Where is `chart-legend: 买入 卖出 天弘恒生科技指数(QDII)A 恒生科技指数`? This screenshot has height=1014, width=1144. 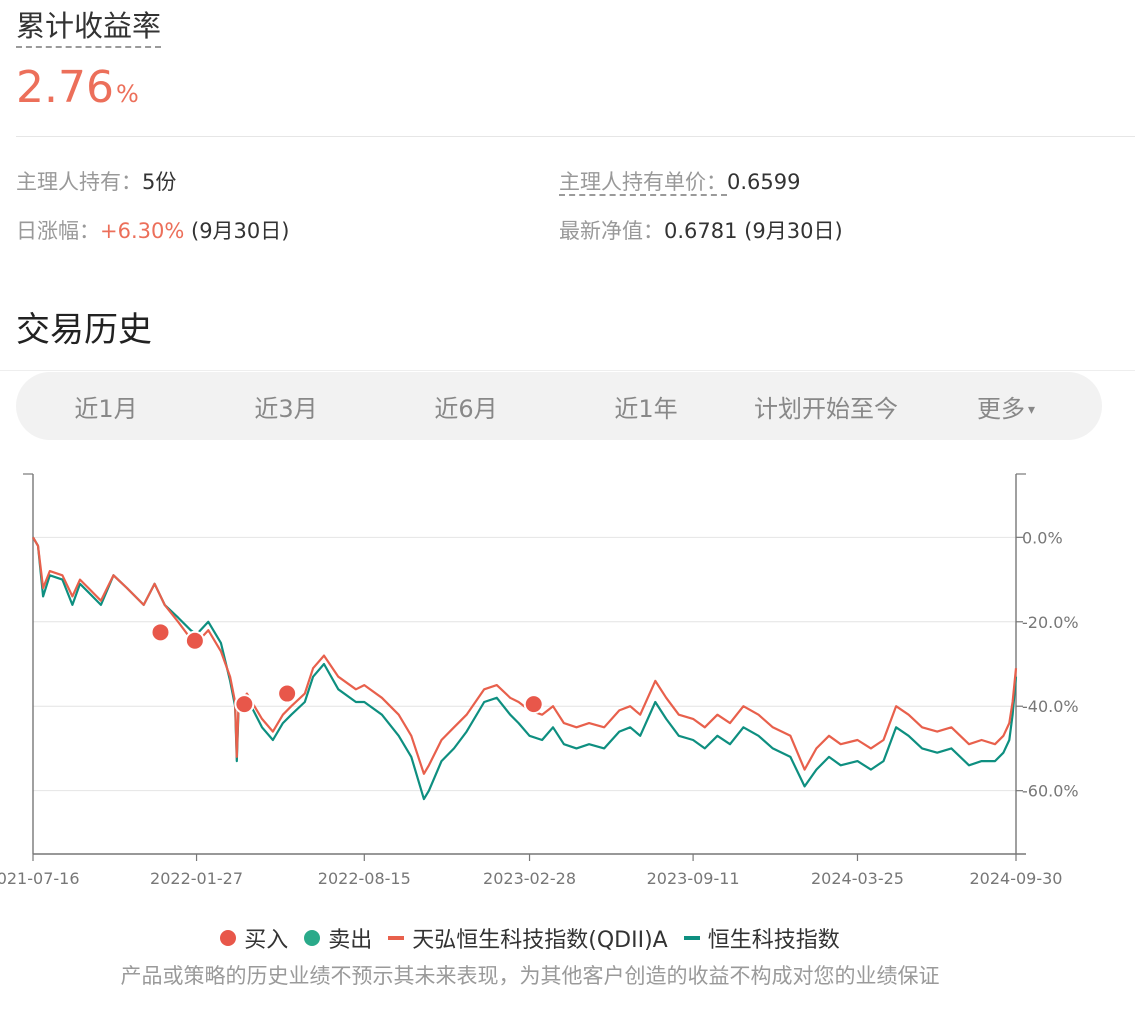 chart-legend: 买入 卖出 天弘恒生科技指数(QDII)A 恒生科技指数 is located at coordinates (530, 938).